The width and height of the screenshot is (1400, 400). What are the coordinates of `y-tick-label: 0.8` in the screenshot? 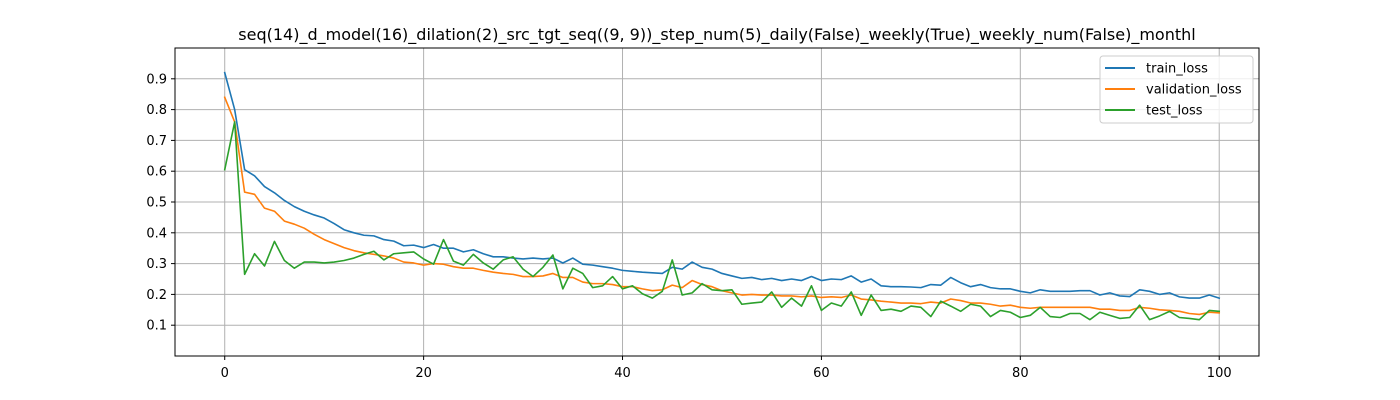 It's located at (156, 110).